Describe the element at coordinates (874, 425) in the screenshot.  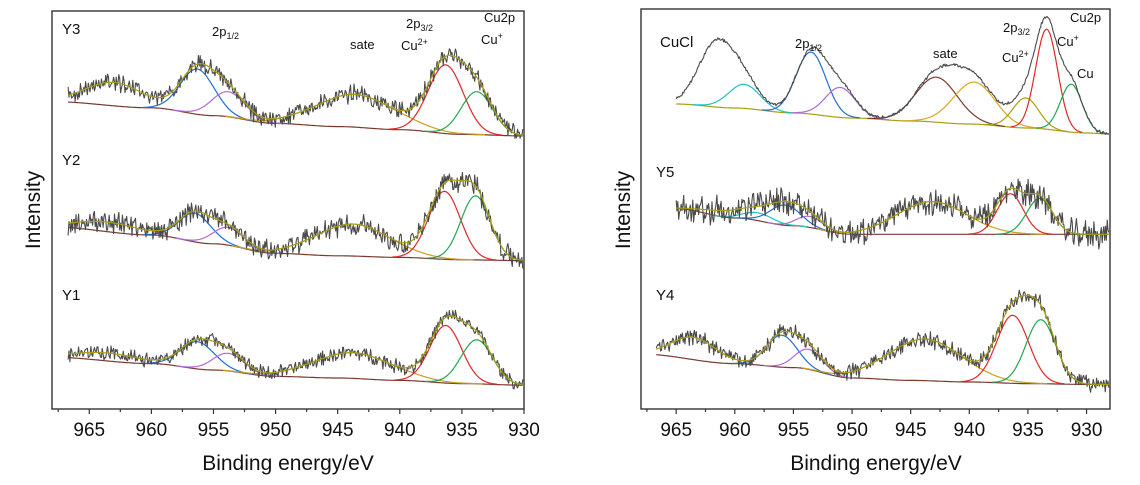
I see `right-x-axis: 965 960 955 950 945 940 935 930` at that location.